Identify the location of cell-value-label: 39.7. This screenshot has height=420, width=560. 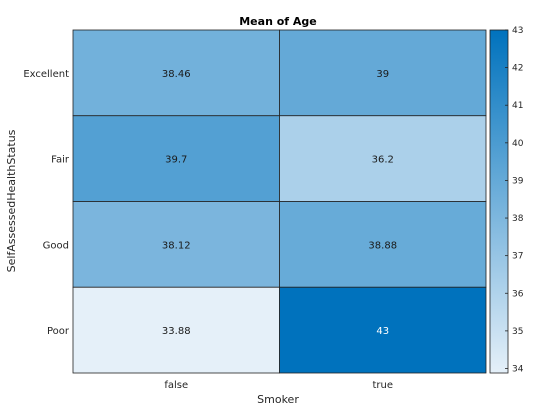
(176, 160).